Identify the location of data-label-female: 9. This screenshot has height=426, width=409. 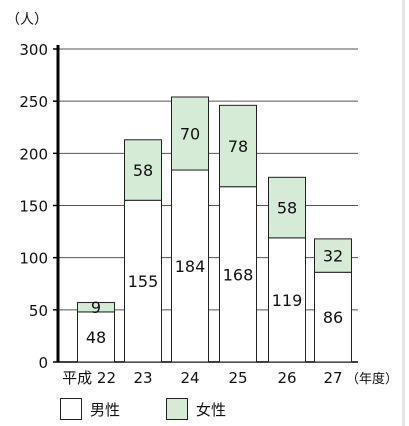
(96, 307).